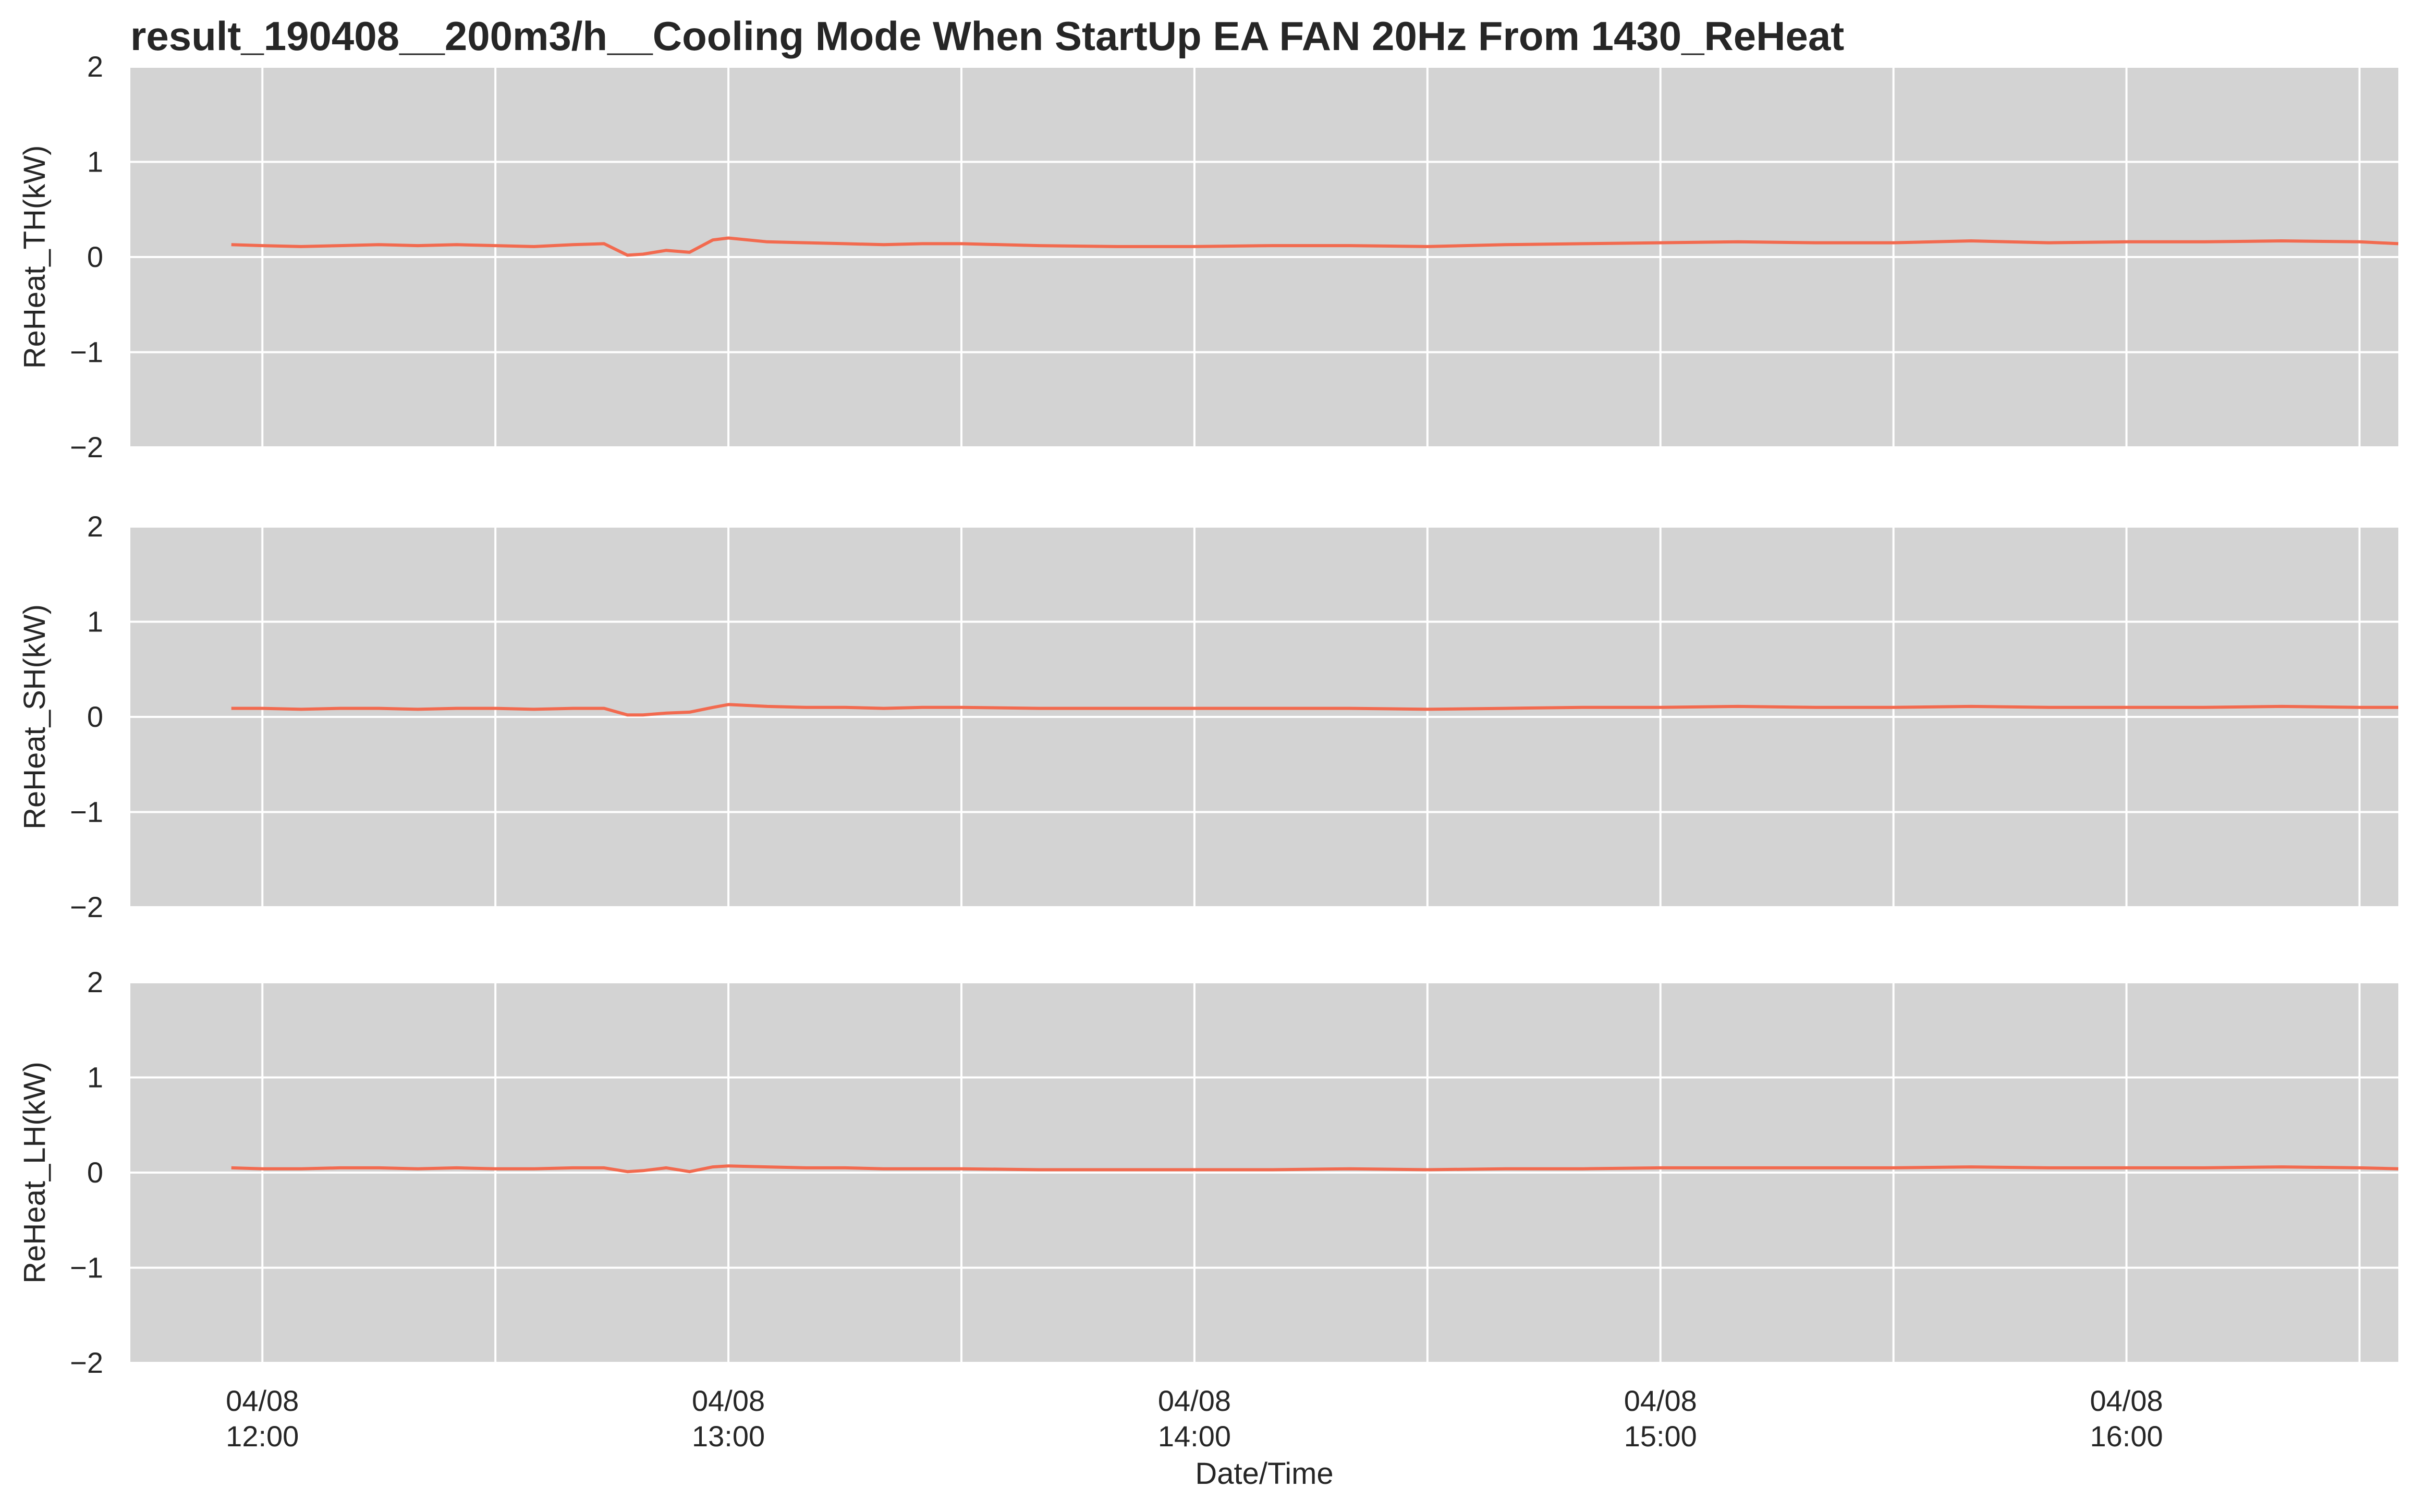 The image size is (2415, 1512). What do you see at coordinates (728, 1436) in the screenshot?
I see `x-tick-label: 13:00` at bounding box center [728, 1436].